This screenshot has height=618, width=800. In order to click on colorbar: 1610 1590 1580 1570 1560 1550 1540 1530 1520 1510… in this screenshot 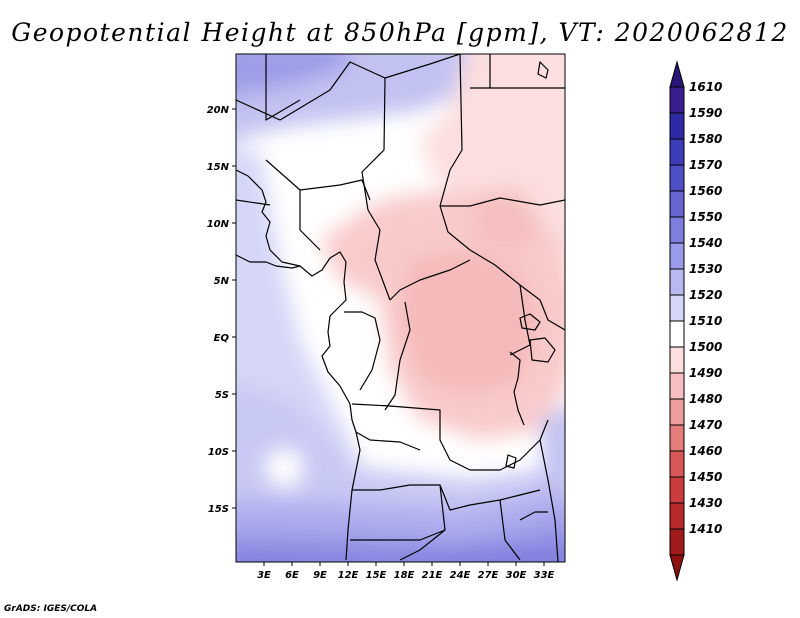, I will do `click(695, 321)`.